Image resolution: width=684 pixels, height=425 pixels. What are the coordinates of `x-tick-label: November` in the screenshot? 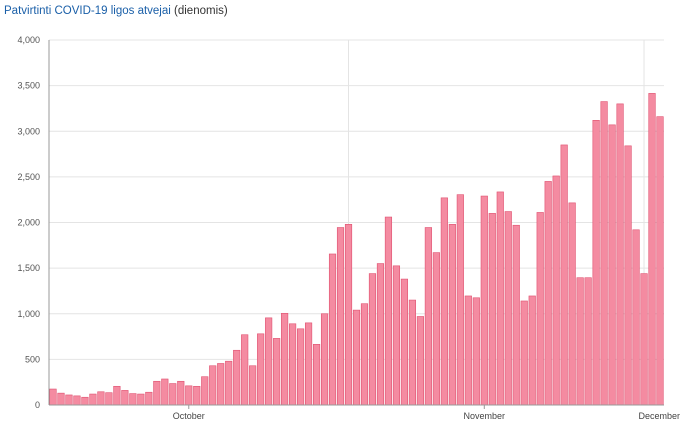 It's located at (485, 416).